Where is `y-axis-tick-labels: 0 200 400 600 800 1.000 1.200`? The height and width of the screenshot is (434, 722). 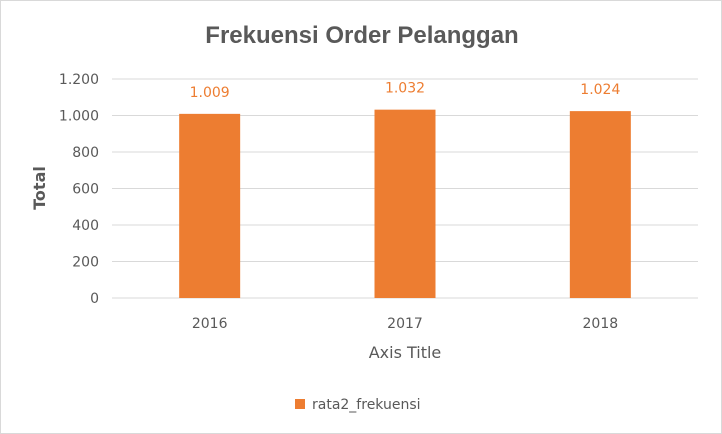 y-axis-tick-labels: 0 200 400 600 800 1.000 1.200 is located at coordinates (79, 189).